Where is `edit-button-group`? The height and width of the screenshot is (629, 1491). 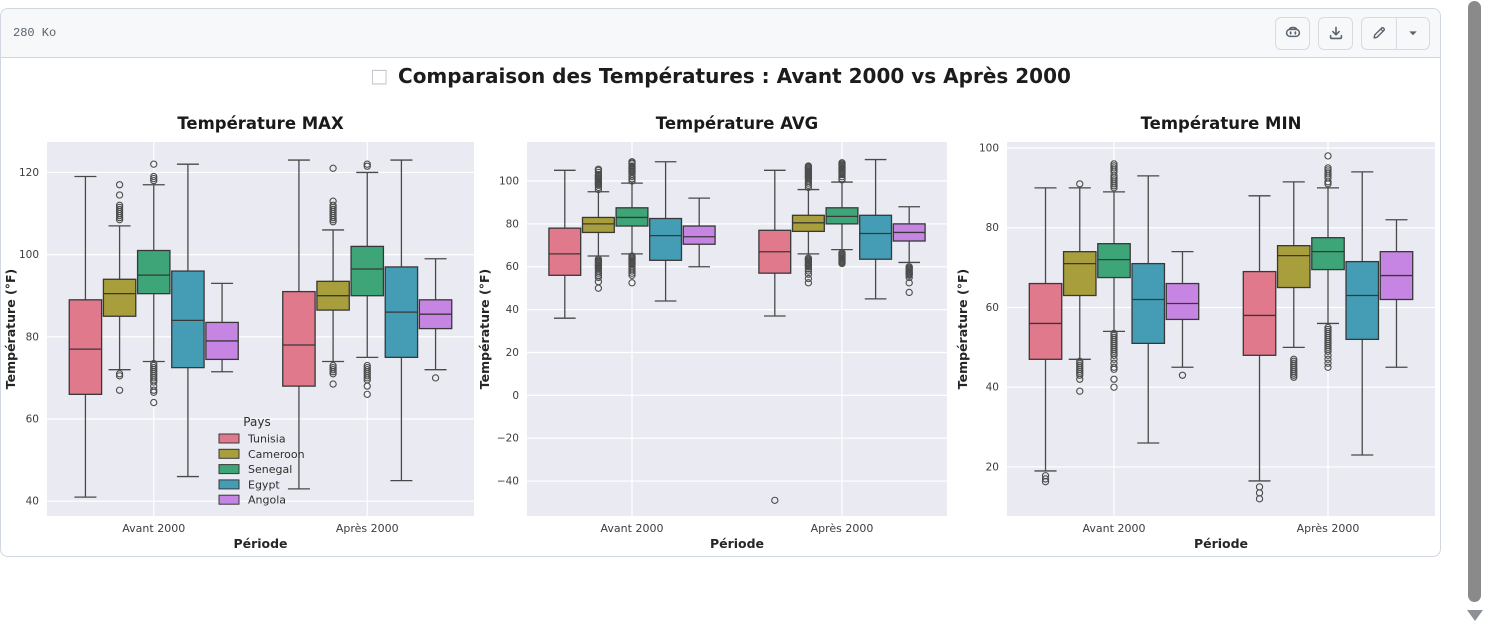
edit-button-group is located at coordinates (1395, 33).